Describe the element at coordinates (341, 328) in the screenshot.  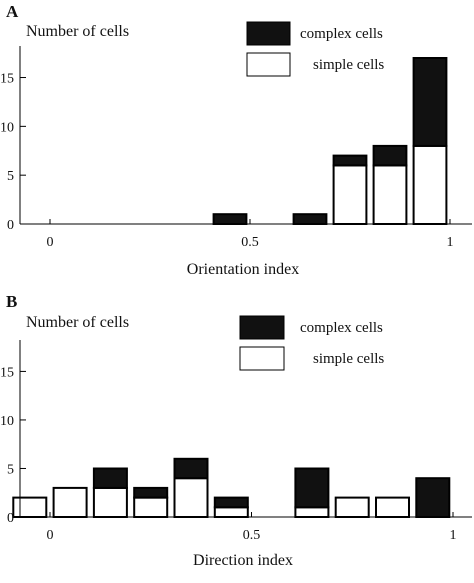
I see `panel-b-legend-complex-label: complex cells` at that location.